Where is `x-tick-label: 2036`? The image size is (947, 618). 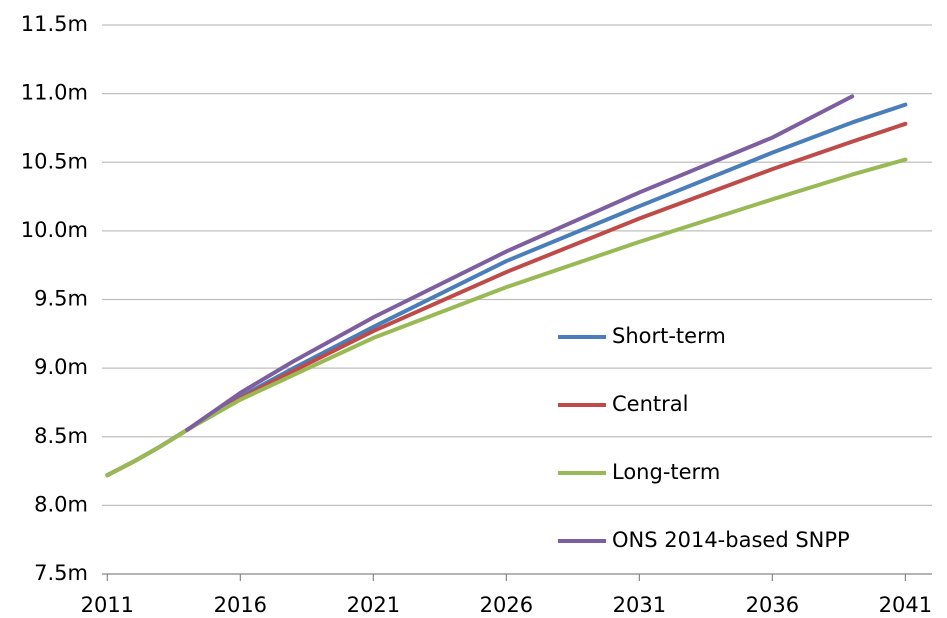
x-tick-label: 2036 is located at coordinates (772, 605).